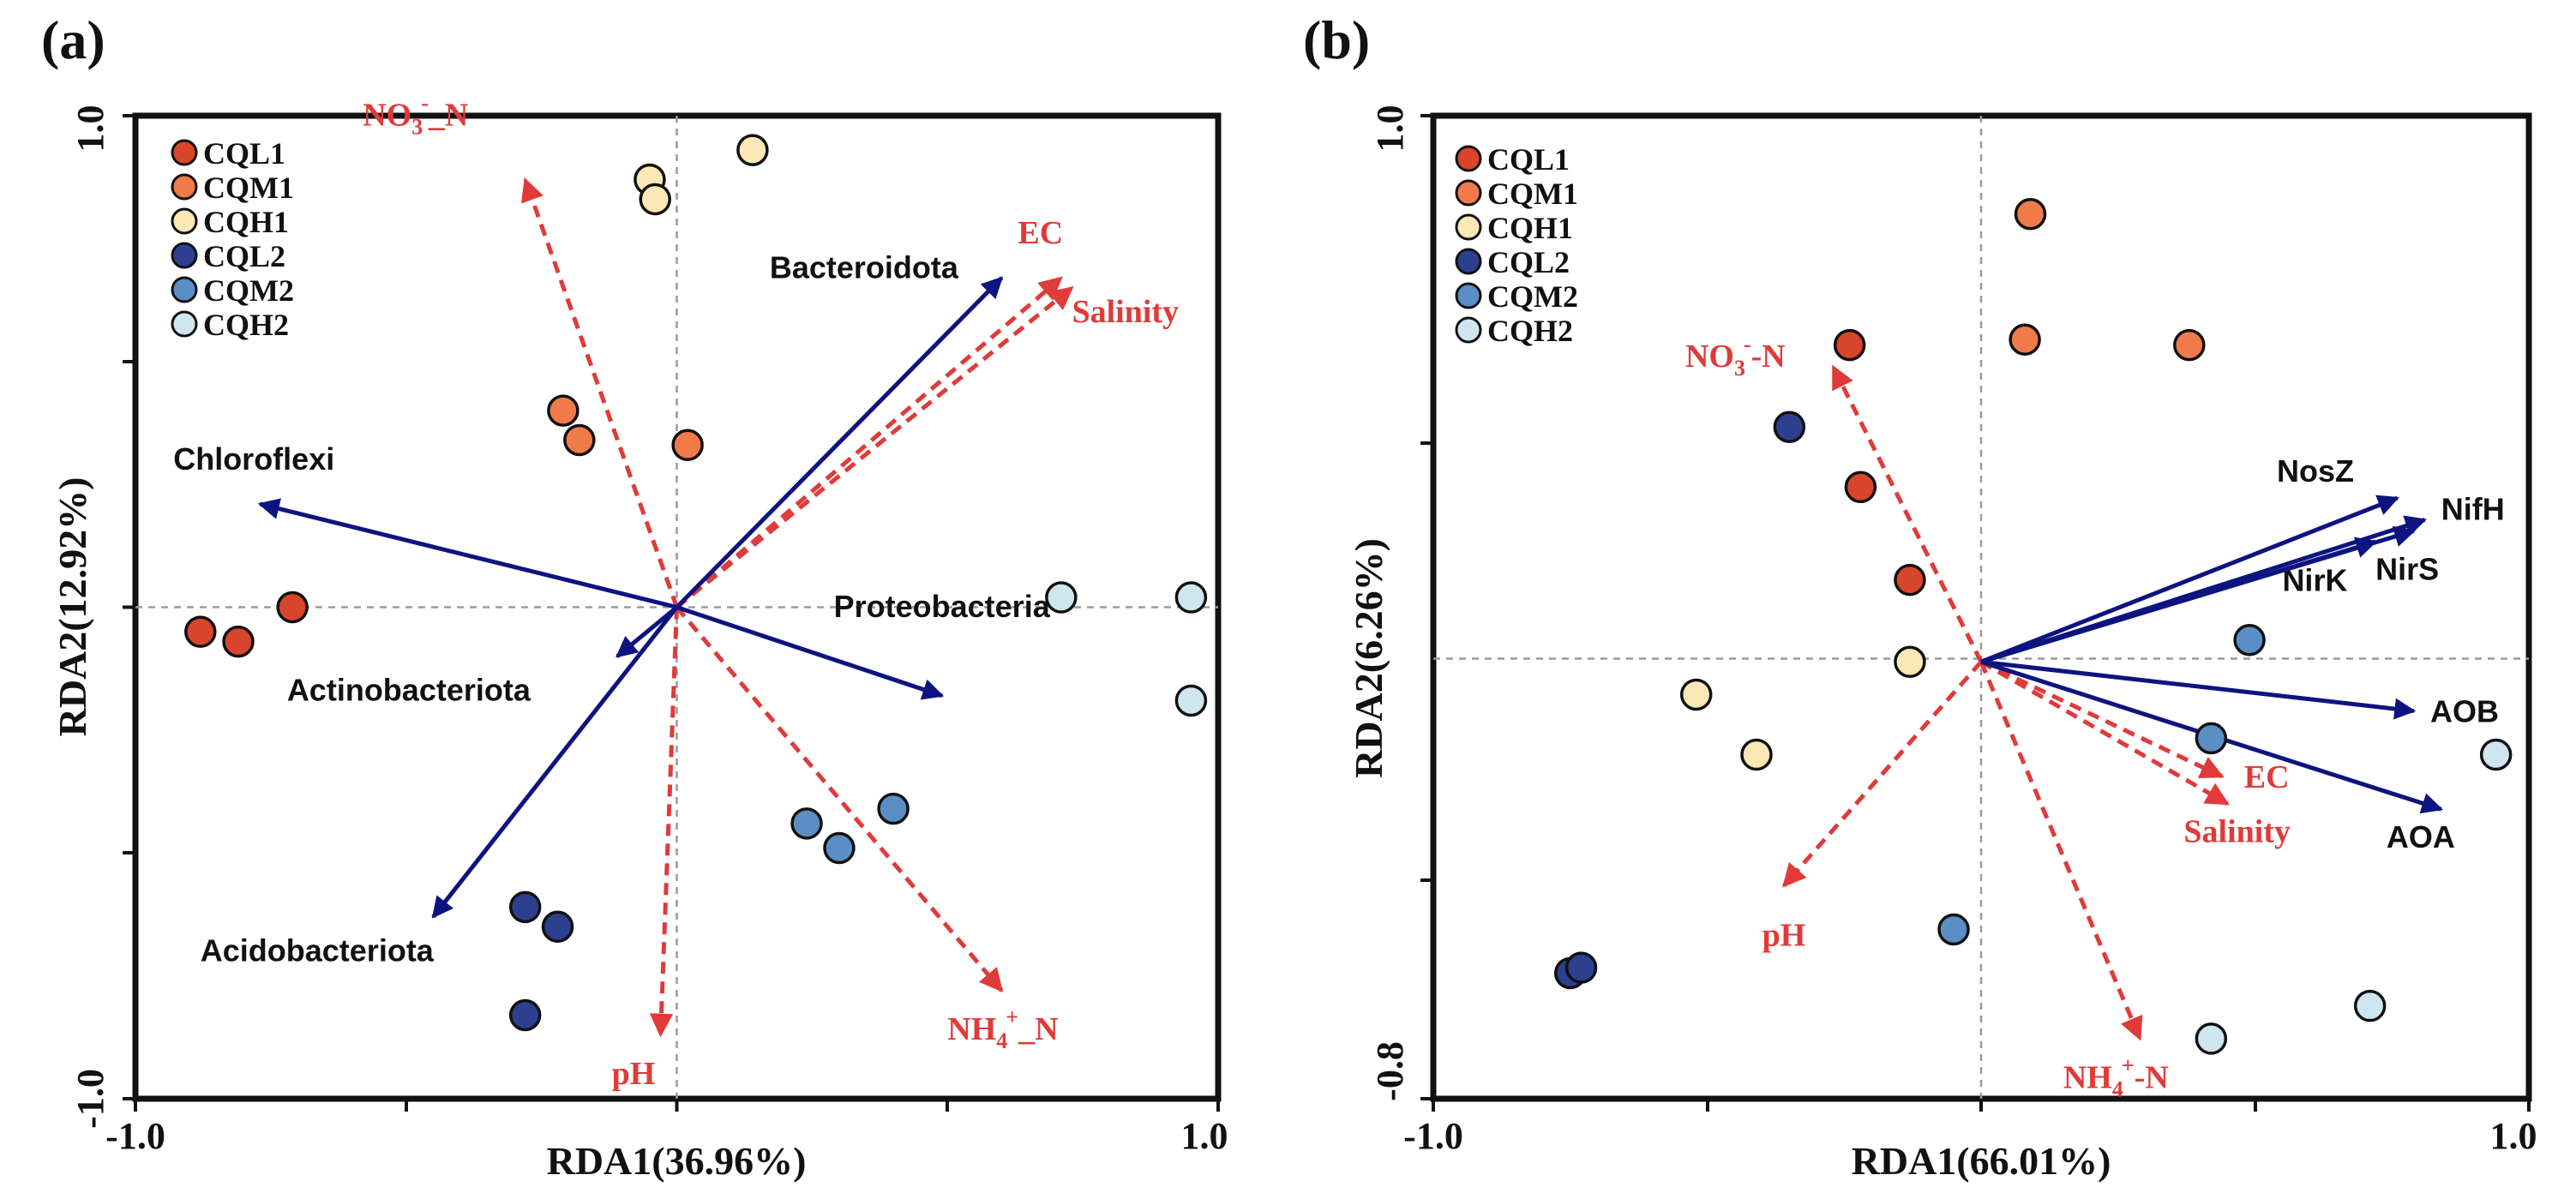 The height and width of the screenshot is (1193, 2576). What do you see at coordinates (2102, 719) in the screenshot?
I see `env-arrow-ec-b` at bounding box center [2102, 719].